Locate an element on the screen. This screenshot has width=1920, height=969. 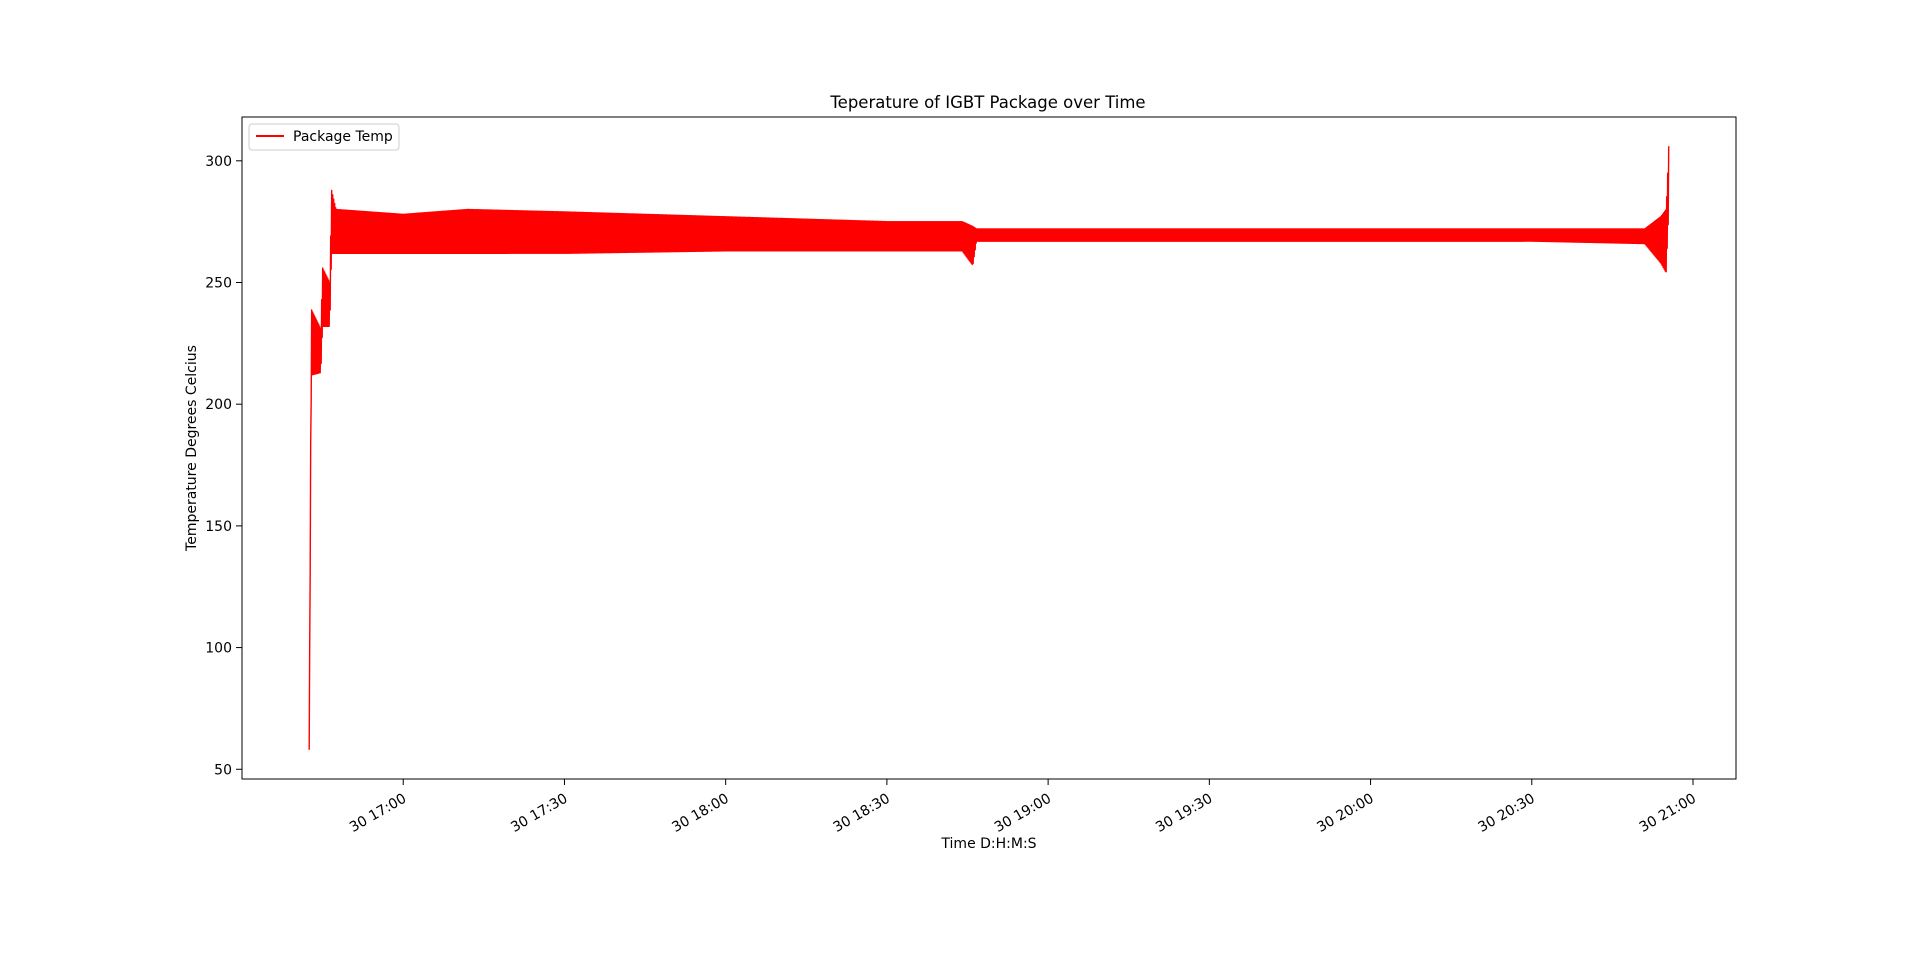
y-tick-label: 250 is located at coordinates (218, 284).